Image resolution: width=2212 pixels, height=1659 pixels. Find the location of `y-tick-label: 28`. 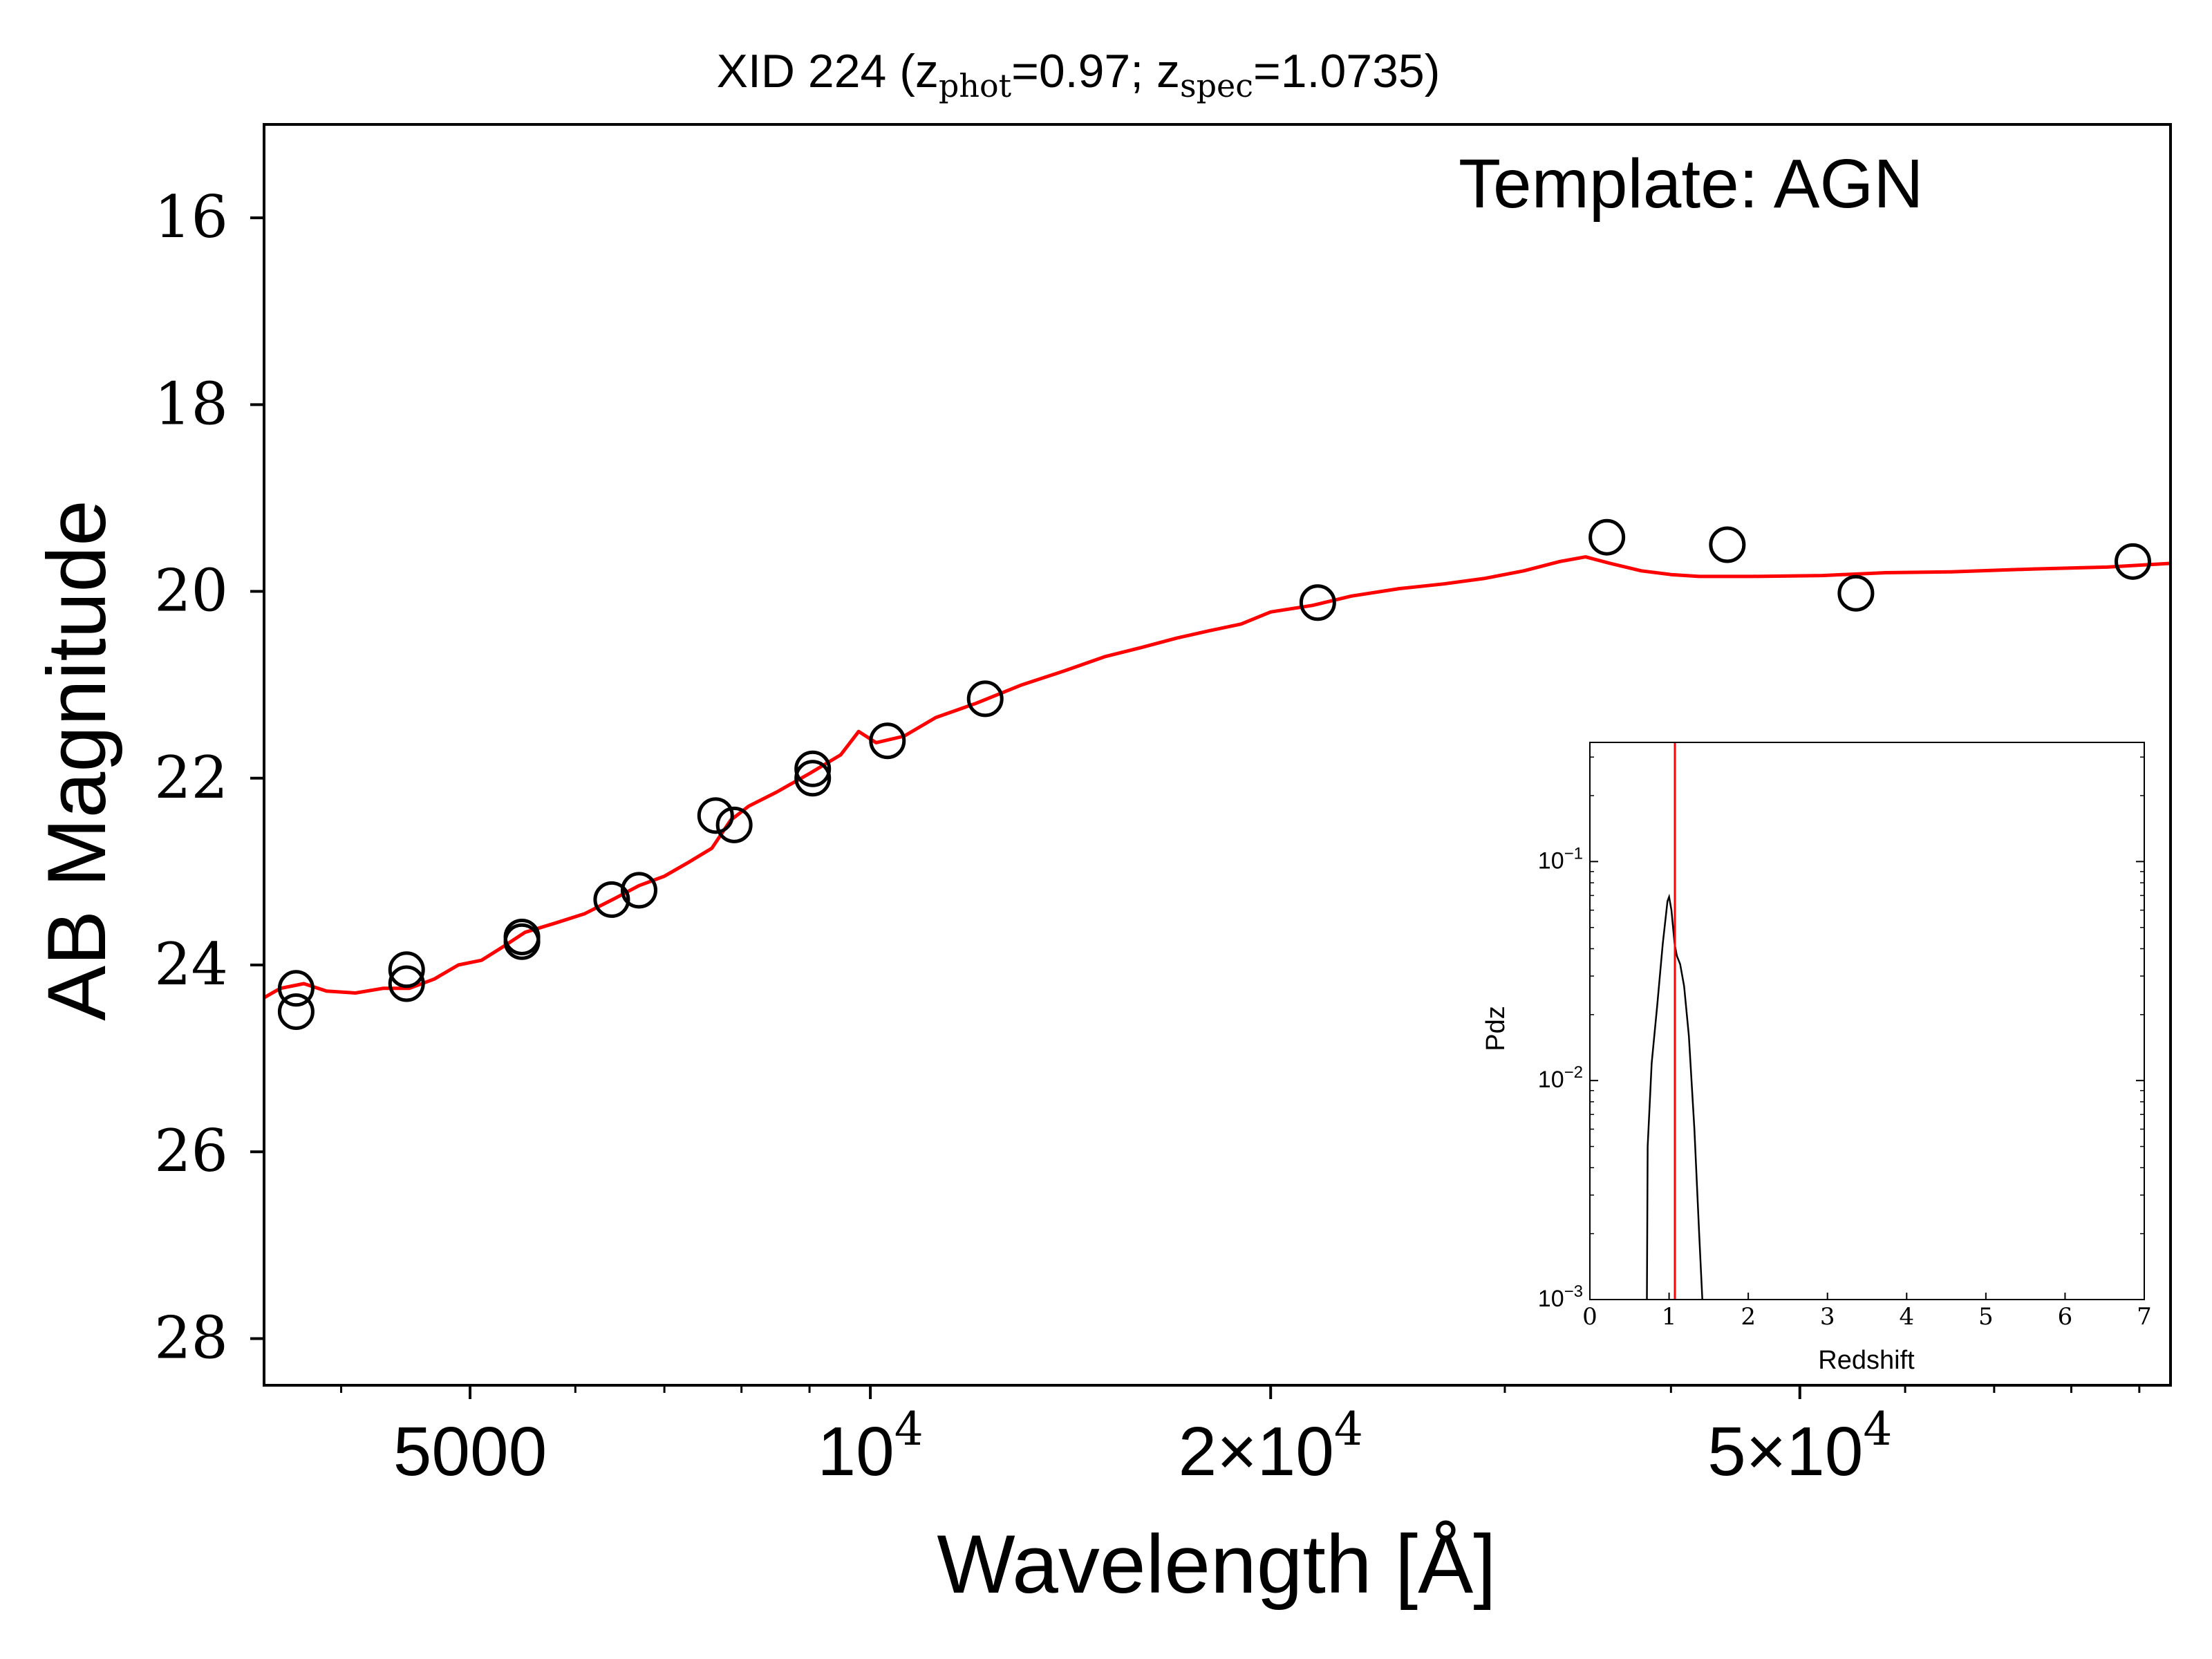

y-tick-label: 28 is located at coordinates (191, 1337).